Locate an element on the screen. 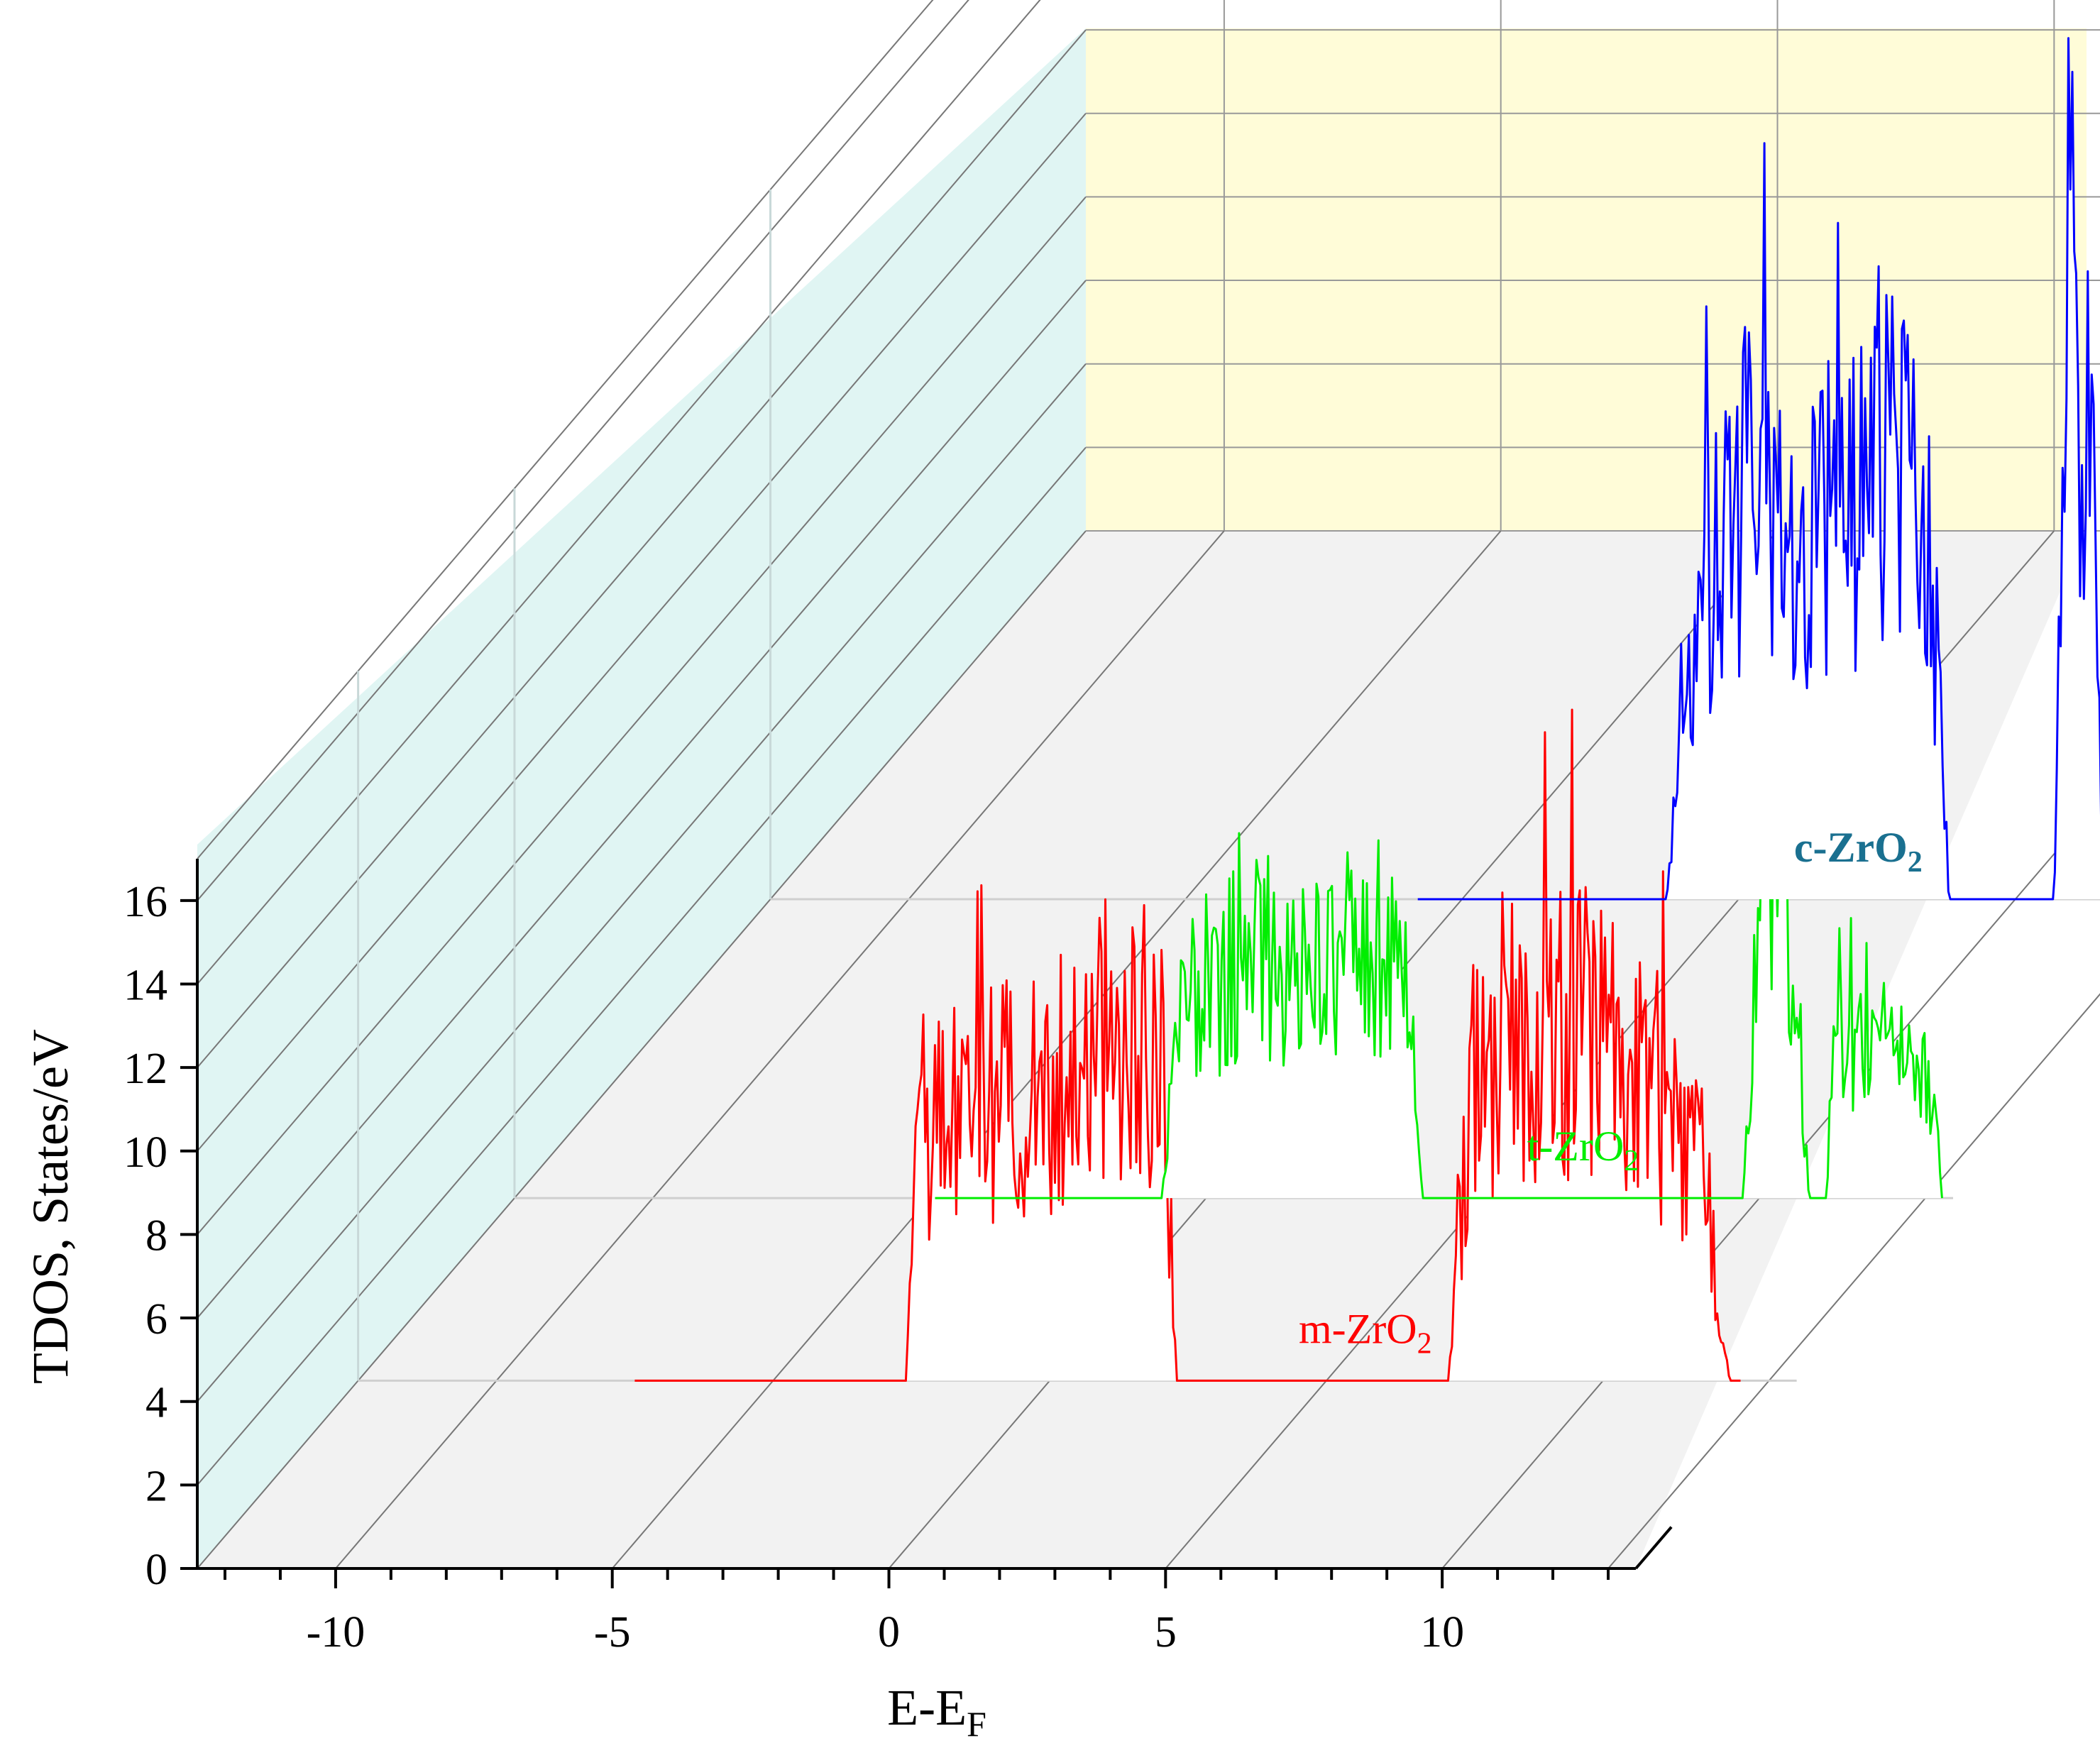 The width and height of the screenshot is (2100, 1753). y-tick-label: 4 is located at coordinates (156, 1403).